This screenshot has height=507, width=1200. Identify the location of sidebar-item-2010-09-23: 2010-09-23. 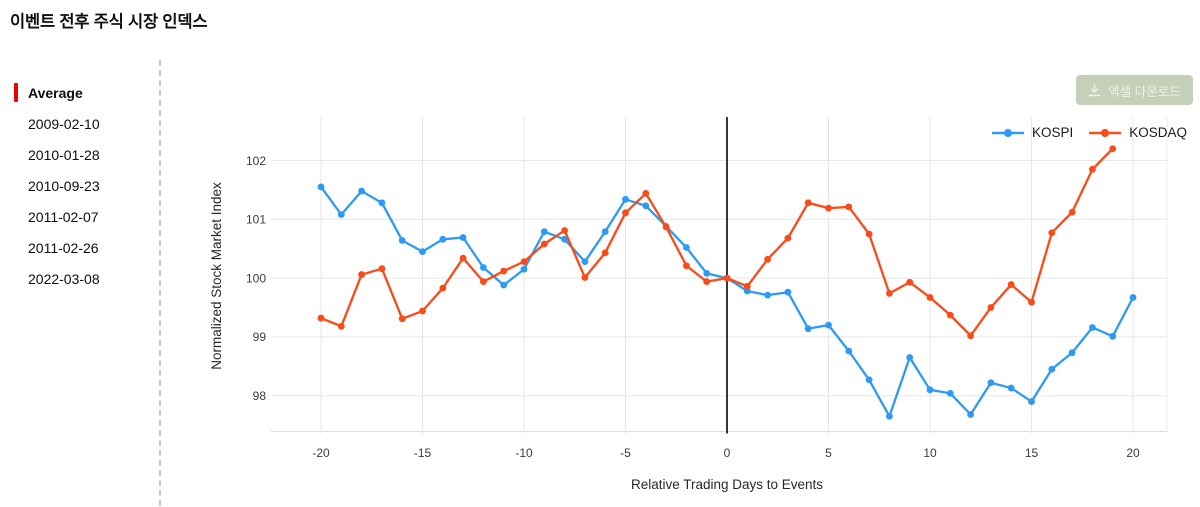
(57, 185).